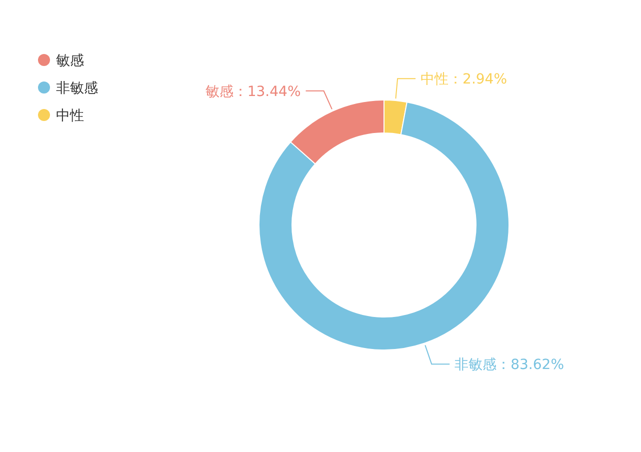 This screenshot has height=452, width=641. What do you see at coordinates (70, 61) in the screenshot?
I see `legend-label: 敏感` at bounding box center [70, 61].